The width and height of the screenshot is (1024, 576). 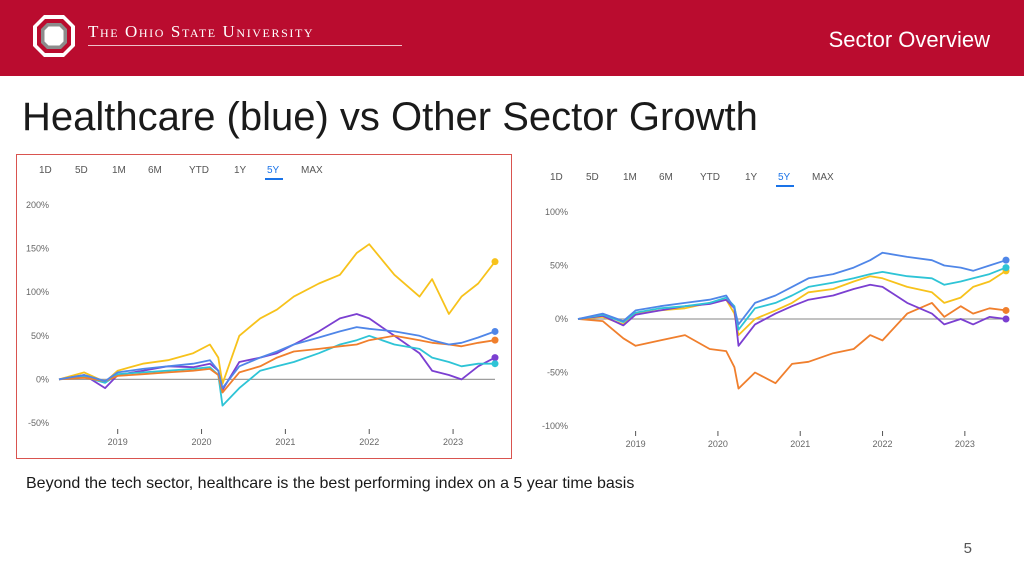 I want to click on university-underline, so click(x=245, y=45).